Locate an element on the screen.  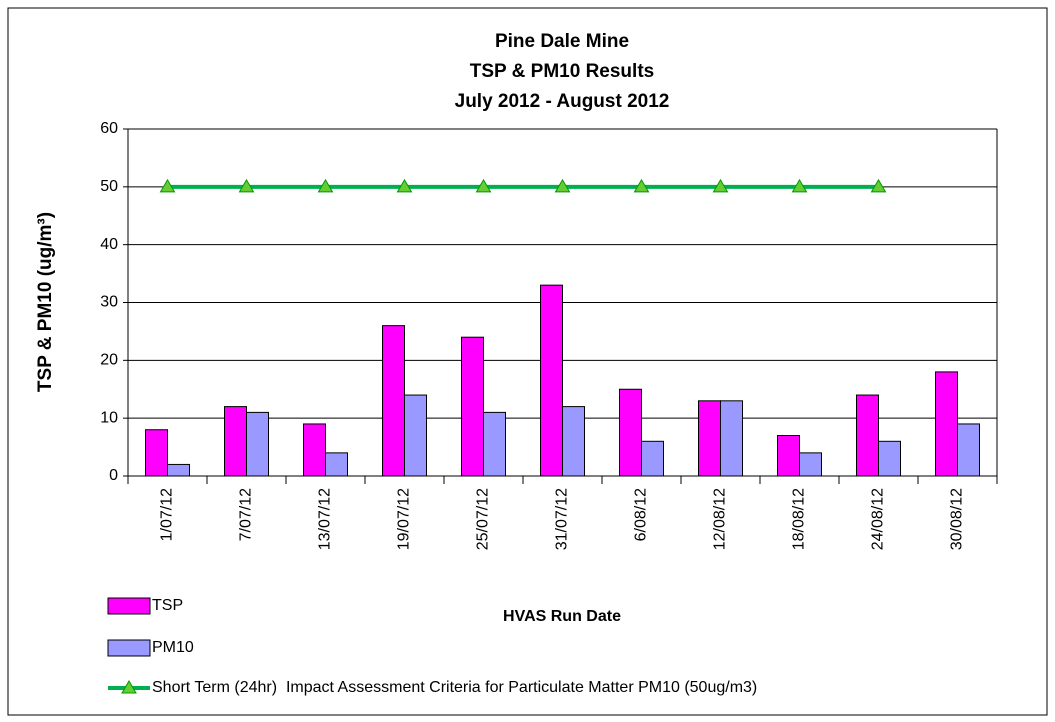
y-tick-label: 30 is located at coordinates (109, 302).